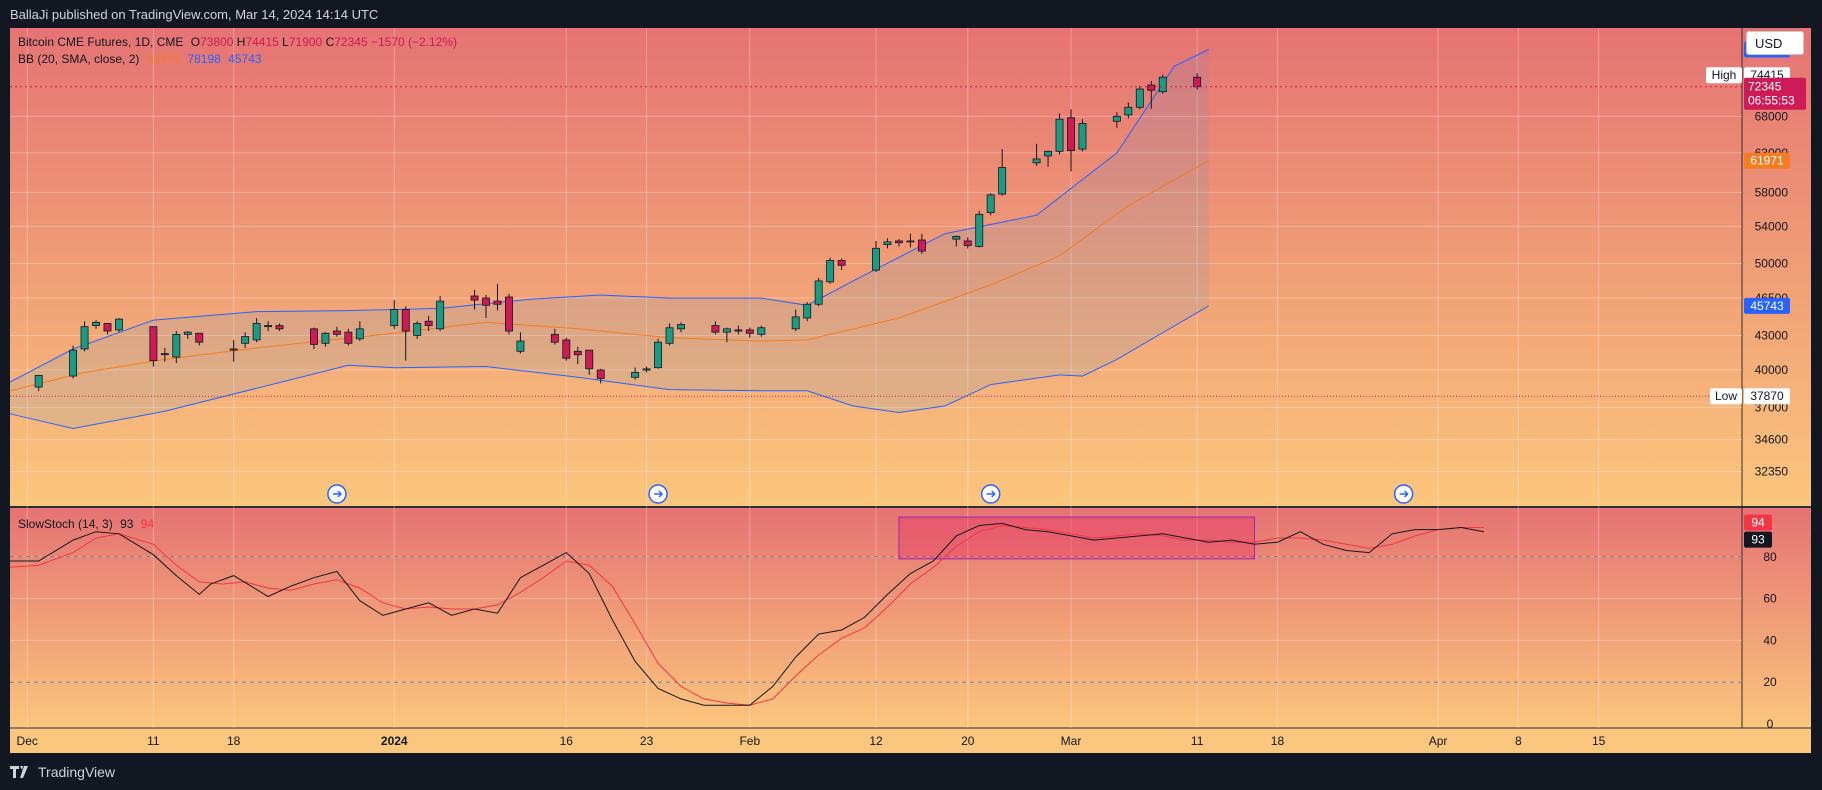  I want to click on price-axis-label: 68000, so click(1772, 116).